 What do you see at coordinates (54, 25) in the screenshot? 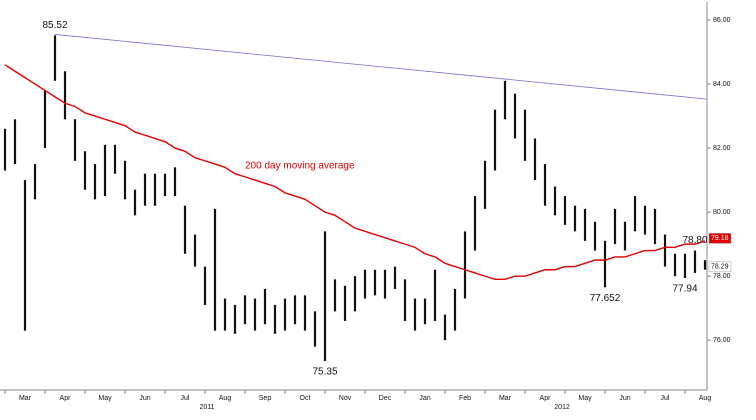
I see `data-label: 85.52` at bounding box center [54, 25].